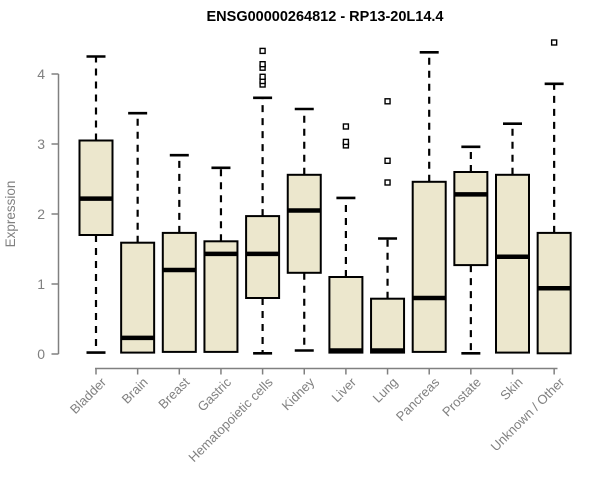 This screenshot has width=600, height=500. I want to click on box-hematopoietic-cells, so click(263, 201).